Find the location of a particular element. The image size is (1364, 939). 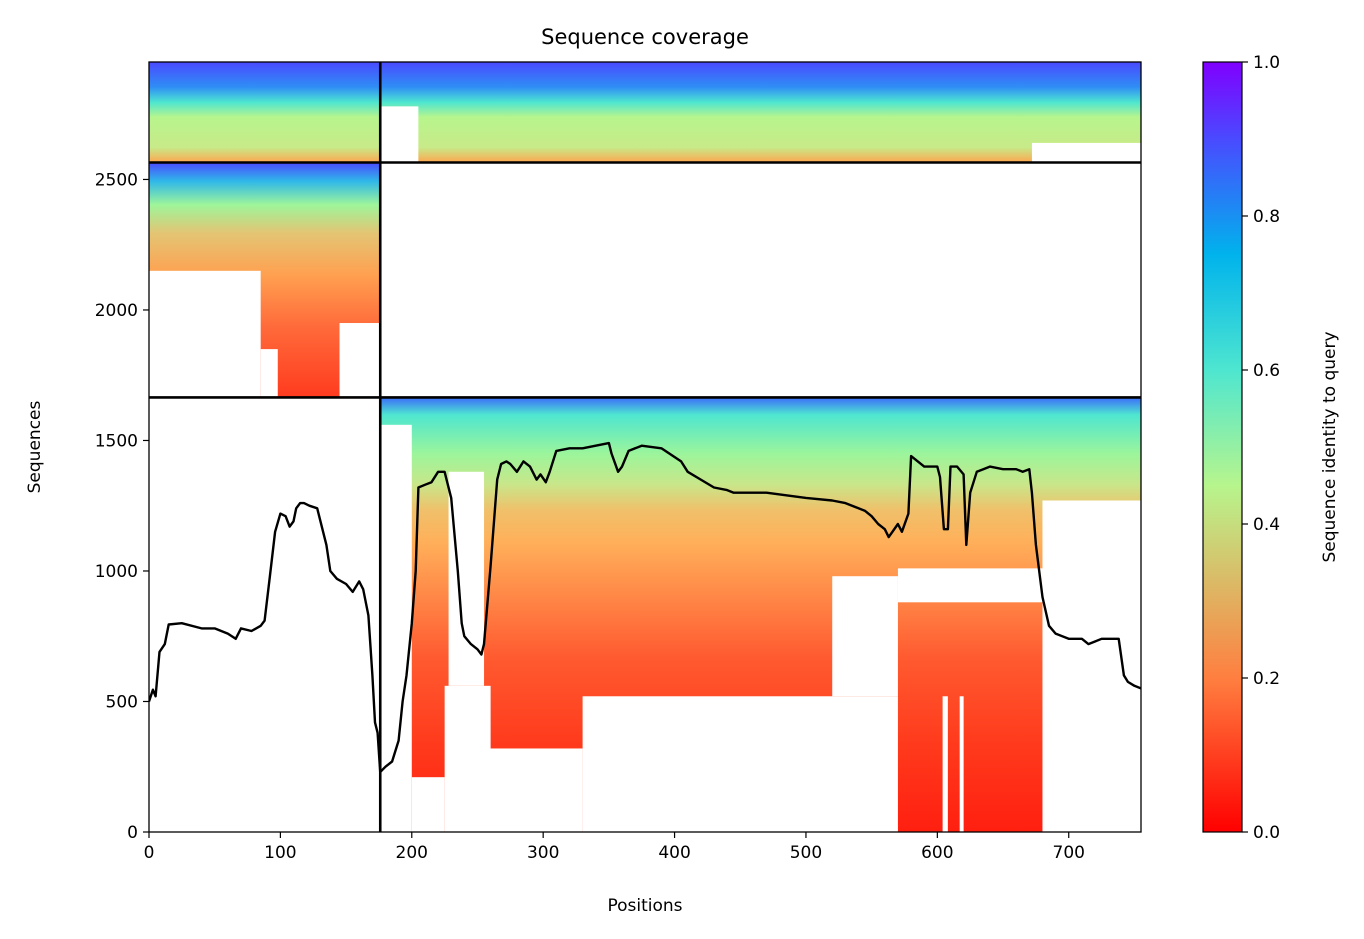

colorbar-tick-label: 0.2 is located at coordinates (1266, 679).